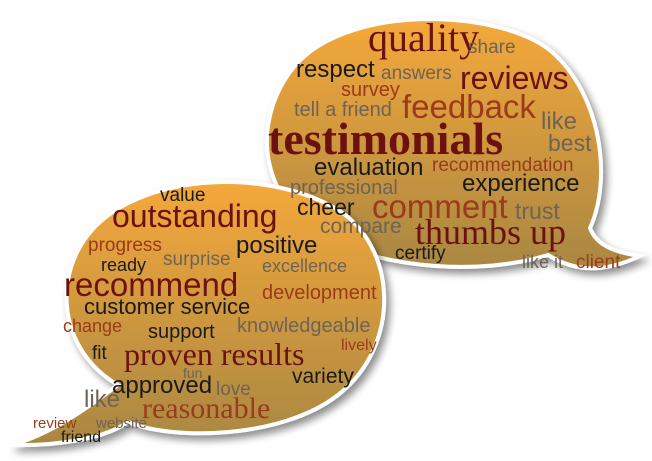 The width and height of the screenshot is (652, 461). I want to click on word-development: development, so click(319, 293).